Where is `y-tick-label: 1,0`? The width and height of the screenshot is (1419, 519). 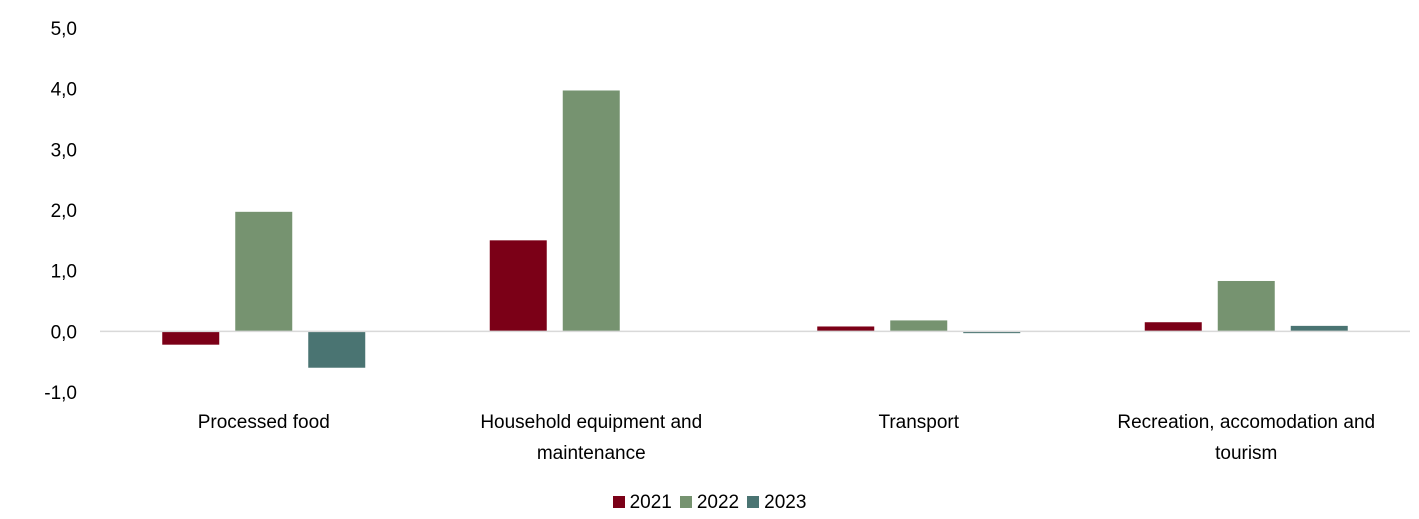
y-tick-label: 1,0 is located at coordinates (64, 272).